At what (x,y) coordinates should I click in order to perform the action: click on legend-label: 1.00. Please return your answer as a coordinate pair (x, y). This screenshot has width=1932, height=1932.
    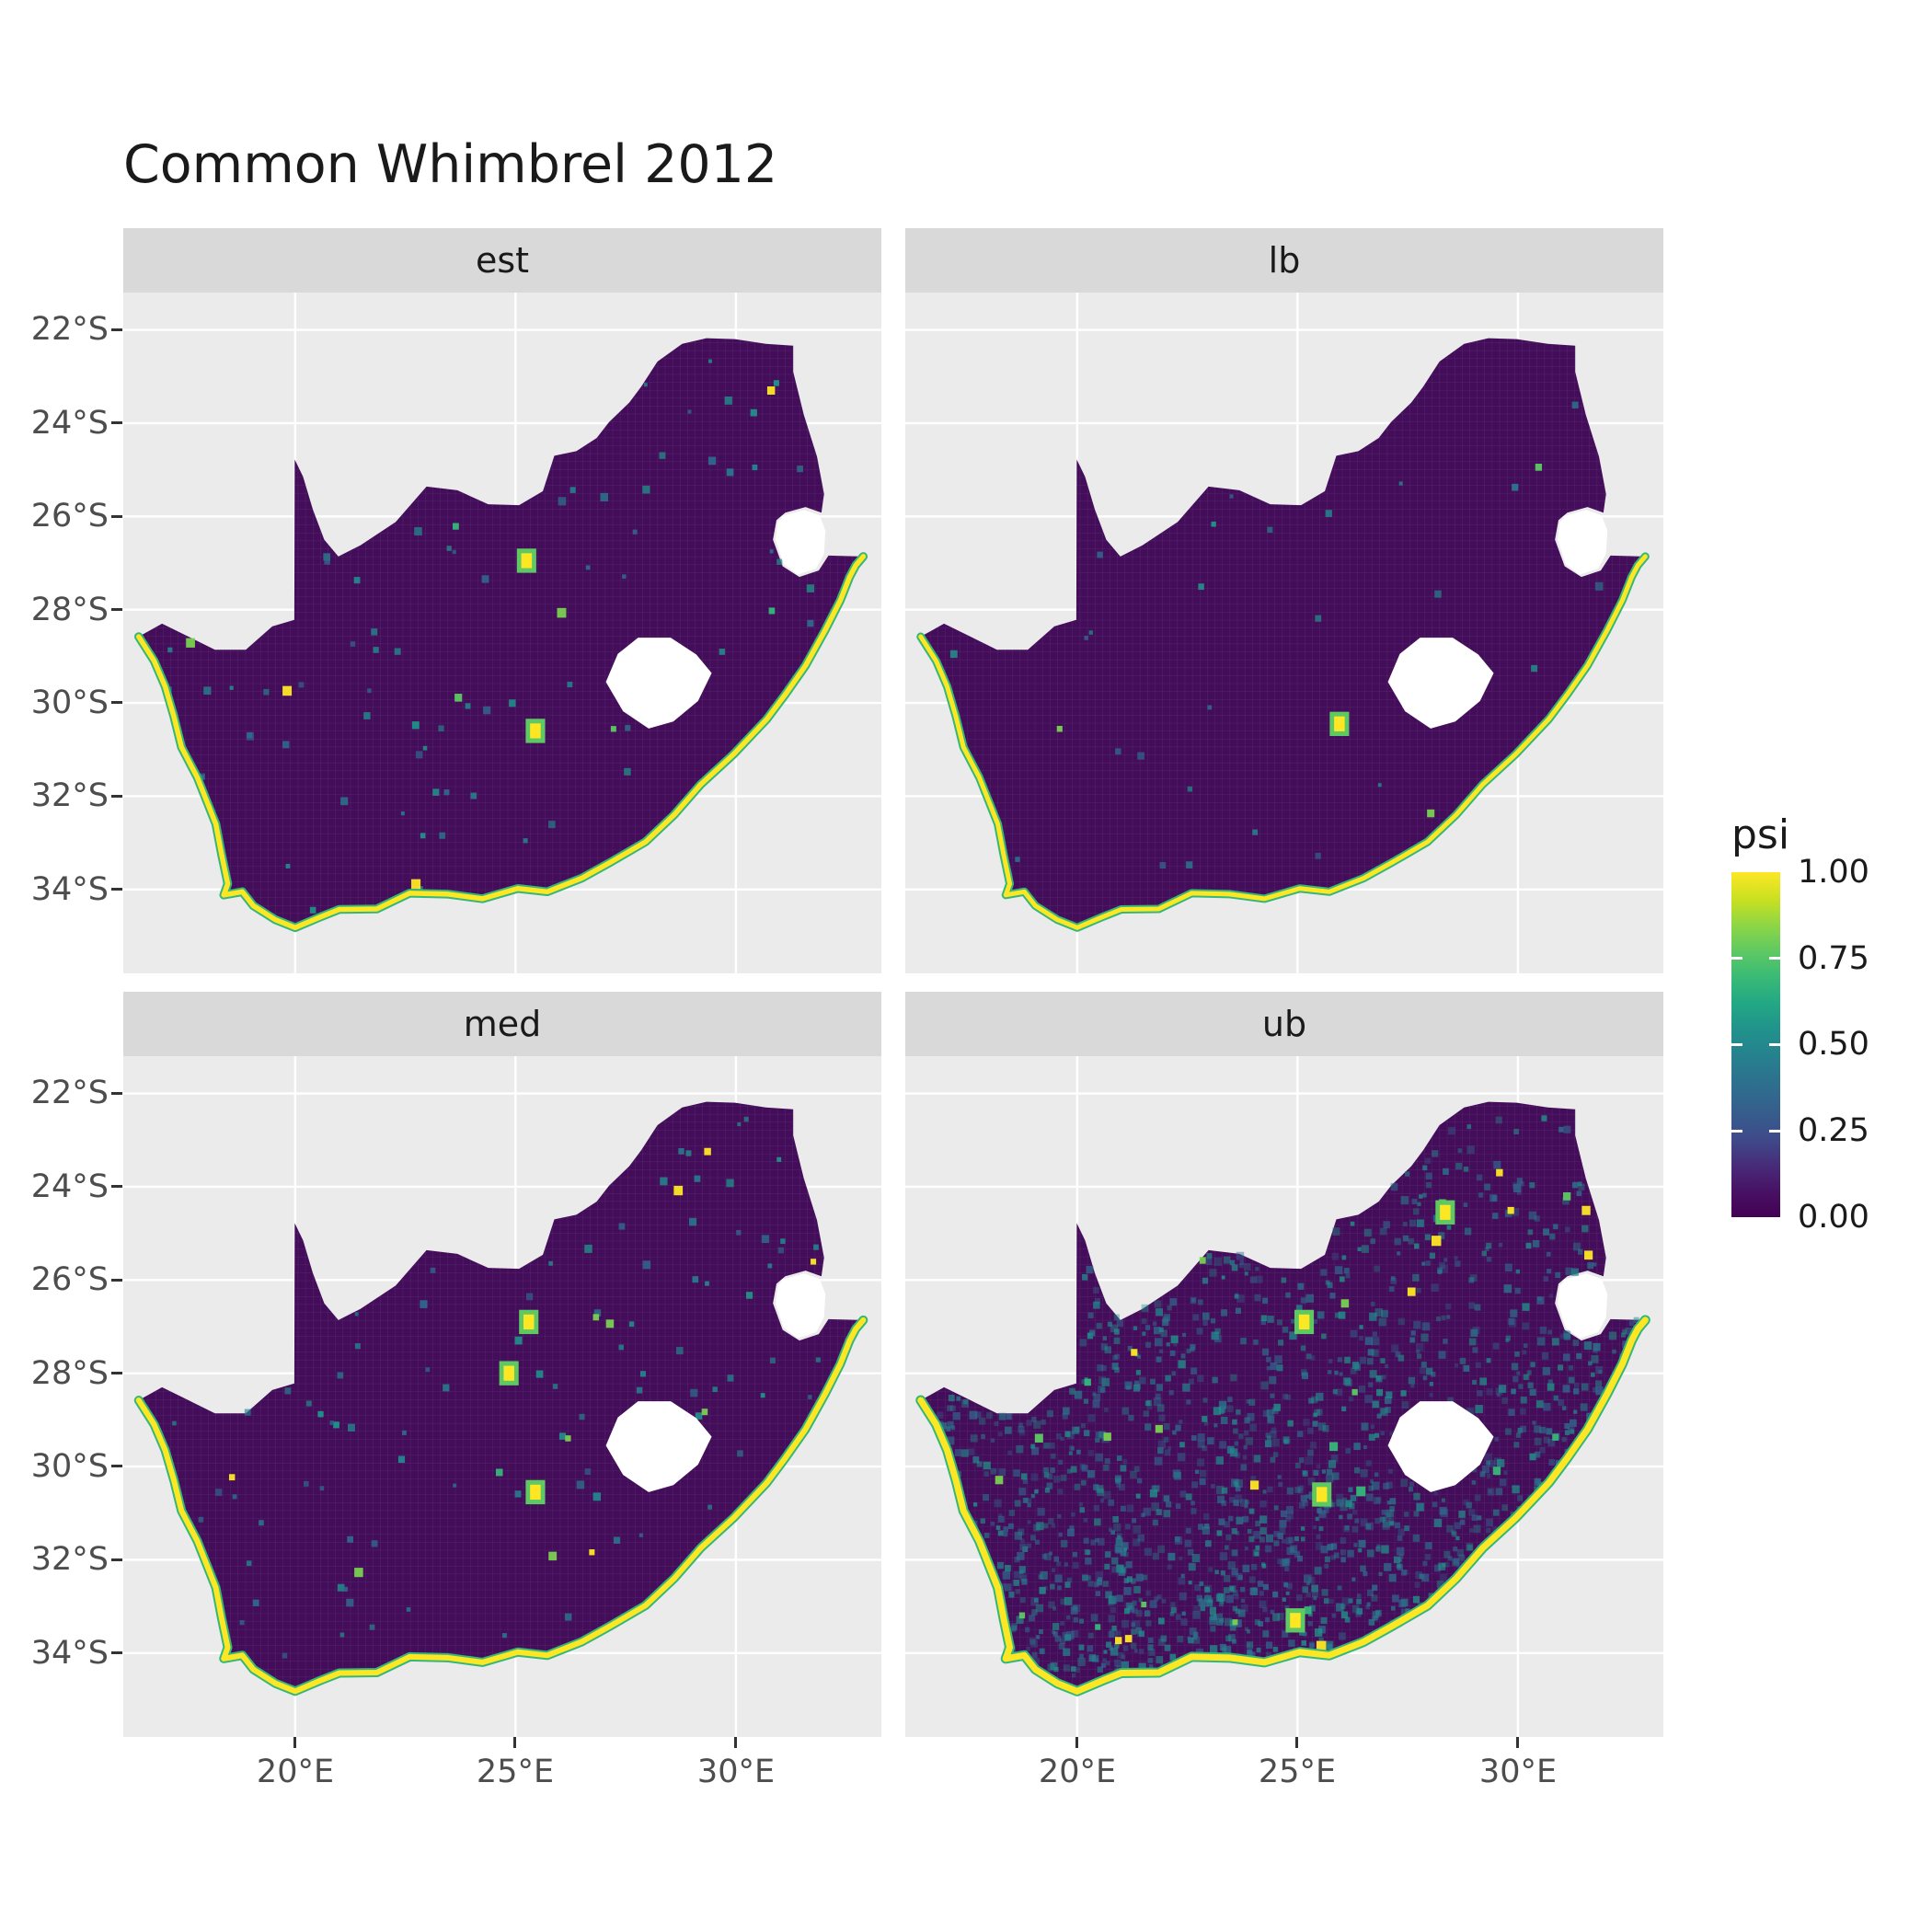
    Looking at the image, I should click on (1833, 872).